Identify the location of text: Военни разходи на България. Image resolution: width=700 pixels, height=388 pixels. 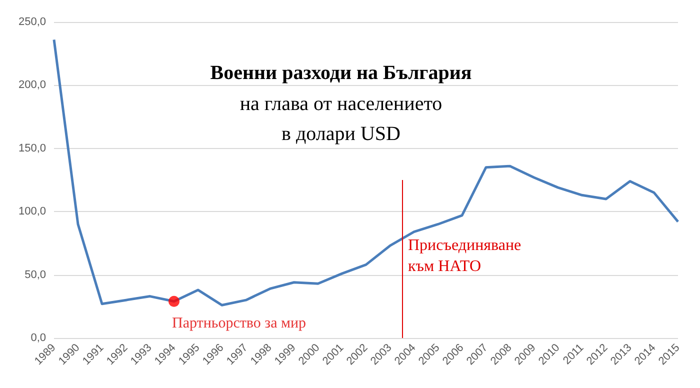
(341, 73).